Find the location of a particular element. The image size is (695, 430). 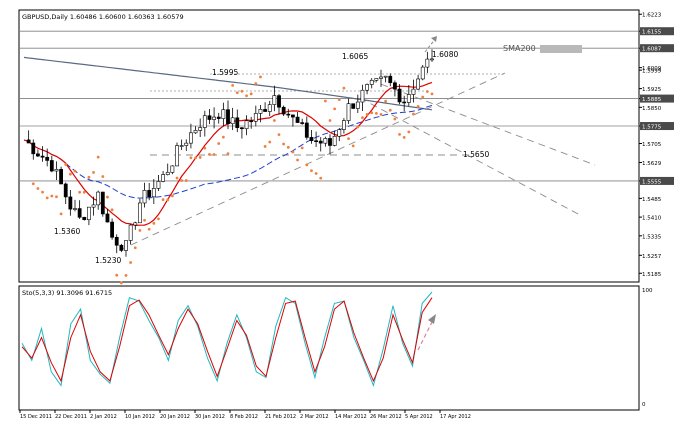

y-tick-label: 1.5410 is located at coordinates (652, 219).